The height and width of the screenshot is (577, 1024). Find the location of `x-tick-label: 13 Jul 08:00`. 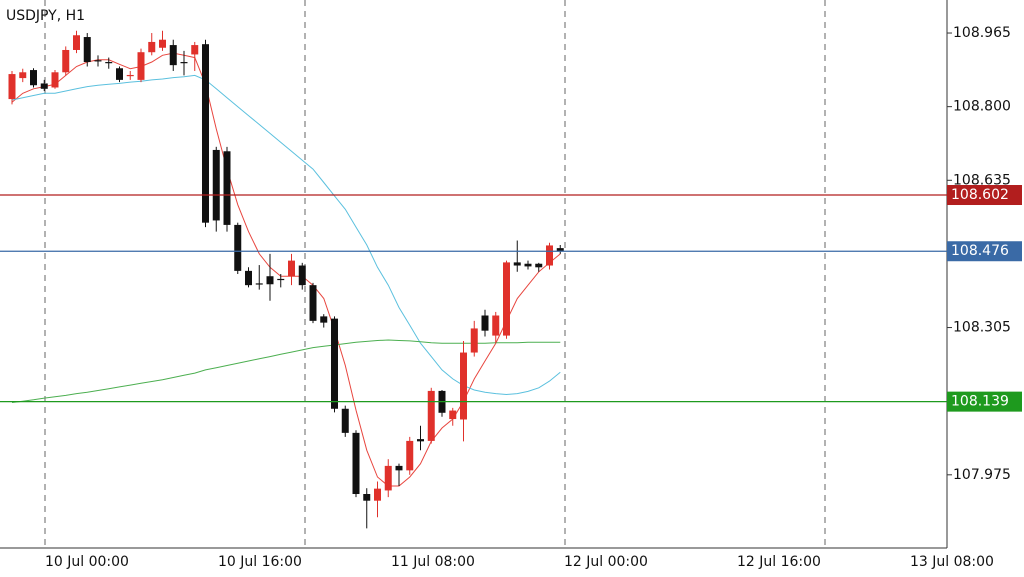

x-tick-label: 13 Jul 08:00 is located at coordinates (952, 562).